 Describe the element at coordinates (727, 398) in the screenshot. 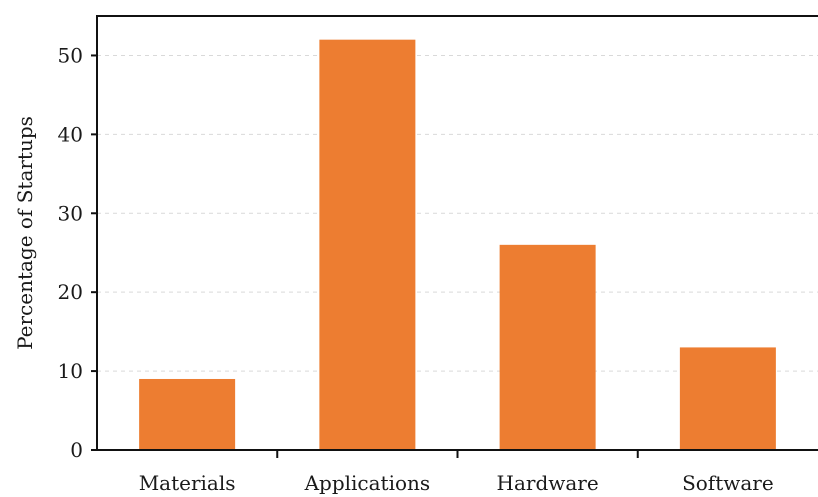

I see `bar-software` at that location.